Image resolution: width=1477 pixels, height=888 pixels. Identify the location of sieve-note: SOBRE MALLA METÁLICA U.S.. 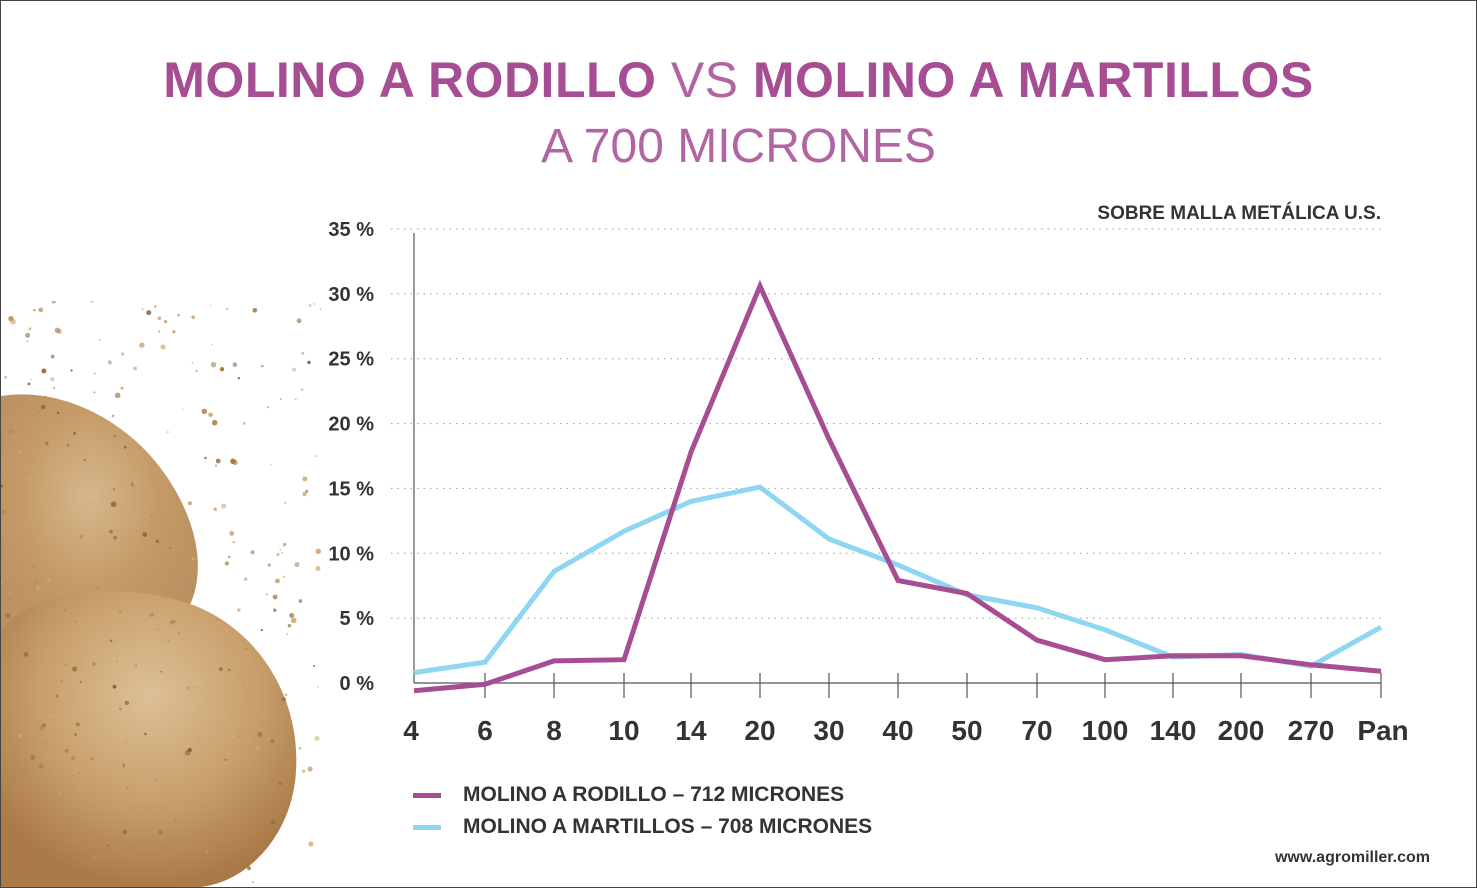
(1239, 213).